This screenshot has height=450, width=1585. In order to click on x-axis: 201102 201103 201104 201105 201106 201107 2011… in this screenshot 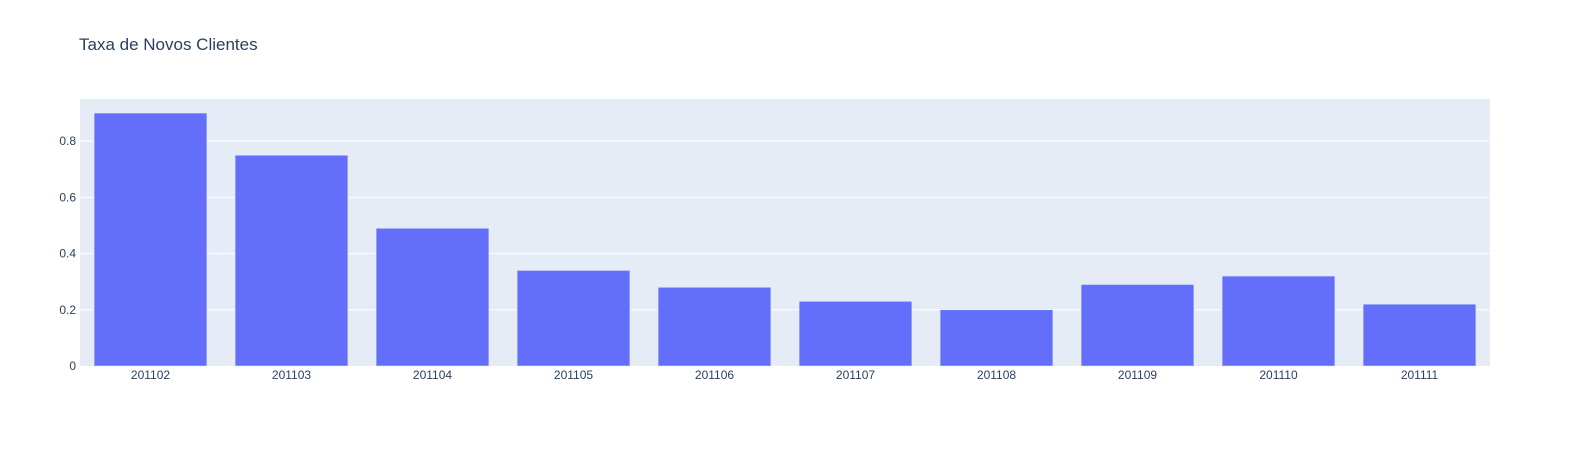, I will do `click(785, 375)`.